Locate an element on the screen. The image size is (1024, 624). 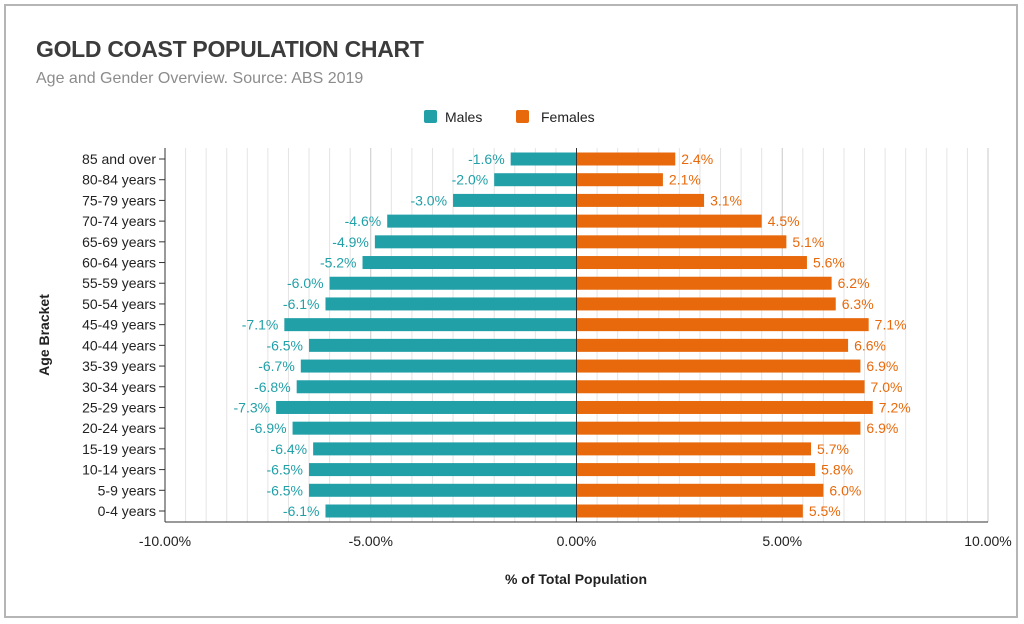
data-label-females: 6.3% is located at coordinates (858, 304).